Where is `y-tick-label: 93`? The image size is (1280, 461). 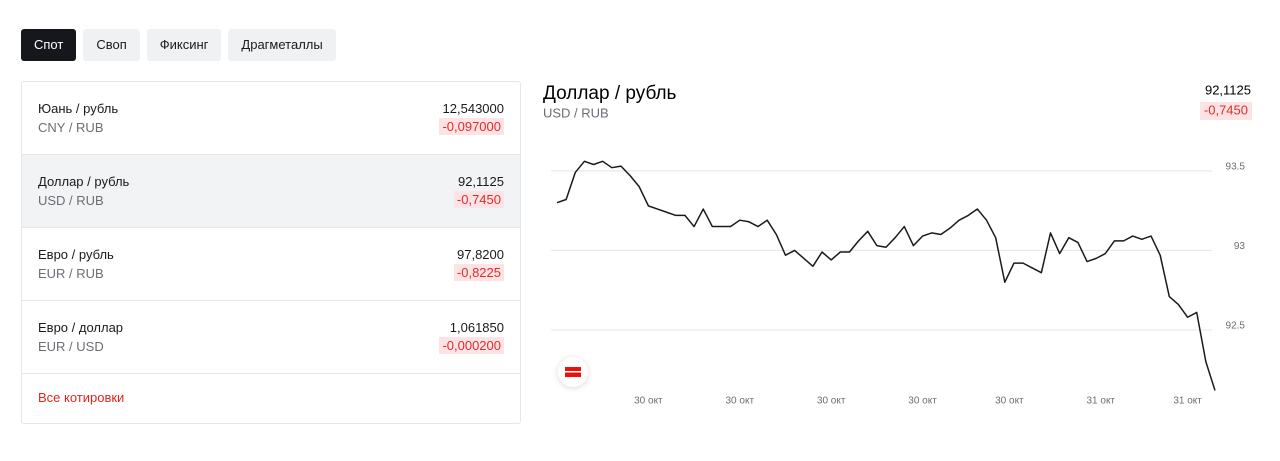
y-tick-label: 93 is located at coordinates (1240, 246).